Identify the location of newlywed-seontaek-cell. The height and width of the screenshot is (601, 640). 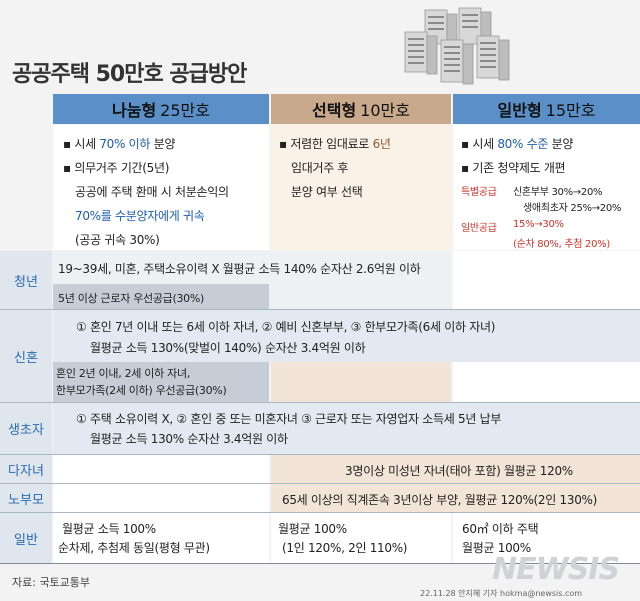
(361, 382).